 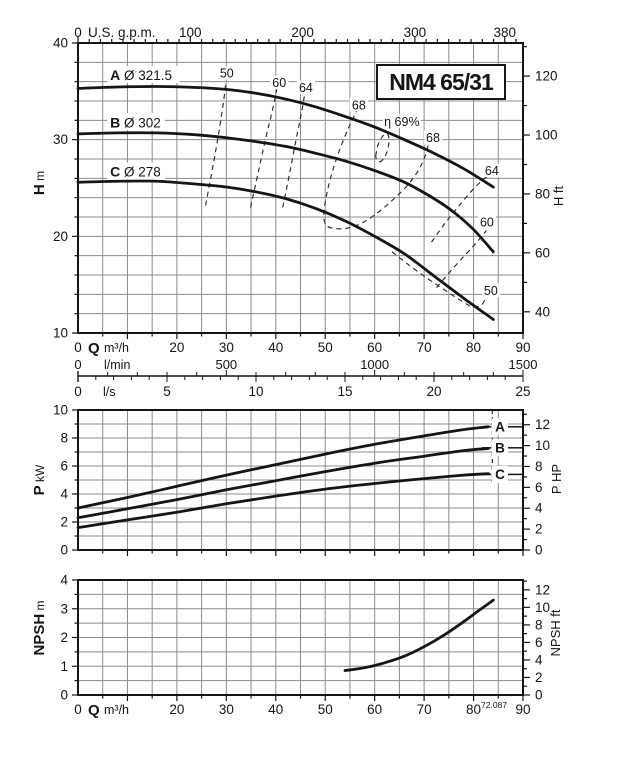 What do you see at coordinates (558, 196) in the screenshot?
I see `head-right-axis-title: H ft` at bounding box center [558, 196].